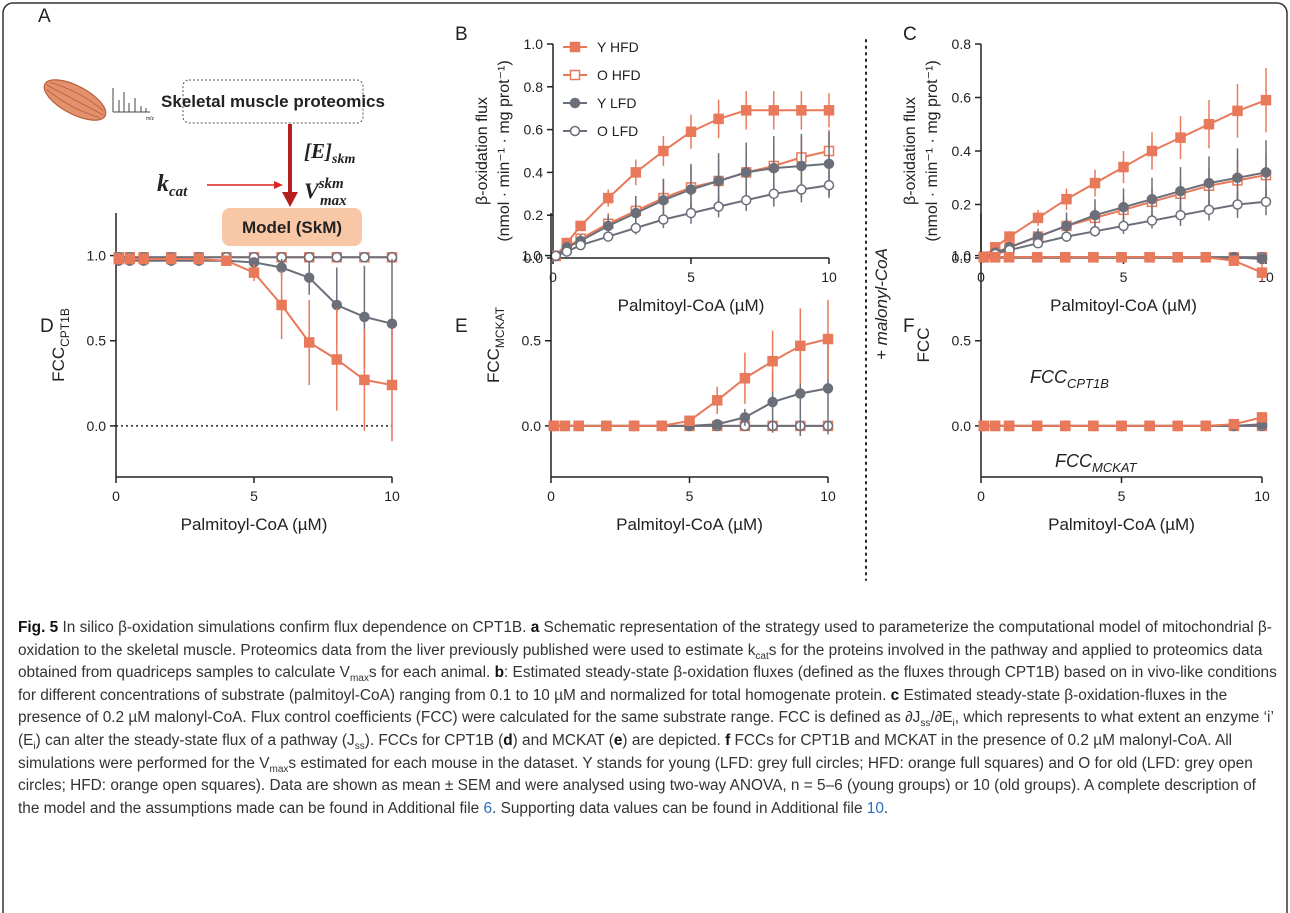 Image resolution: width=1290 pixels, height=913 pixels. I want to click on caption-text: ss, so click(359, 747).